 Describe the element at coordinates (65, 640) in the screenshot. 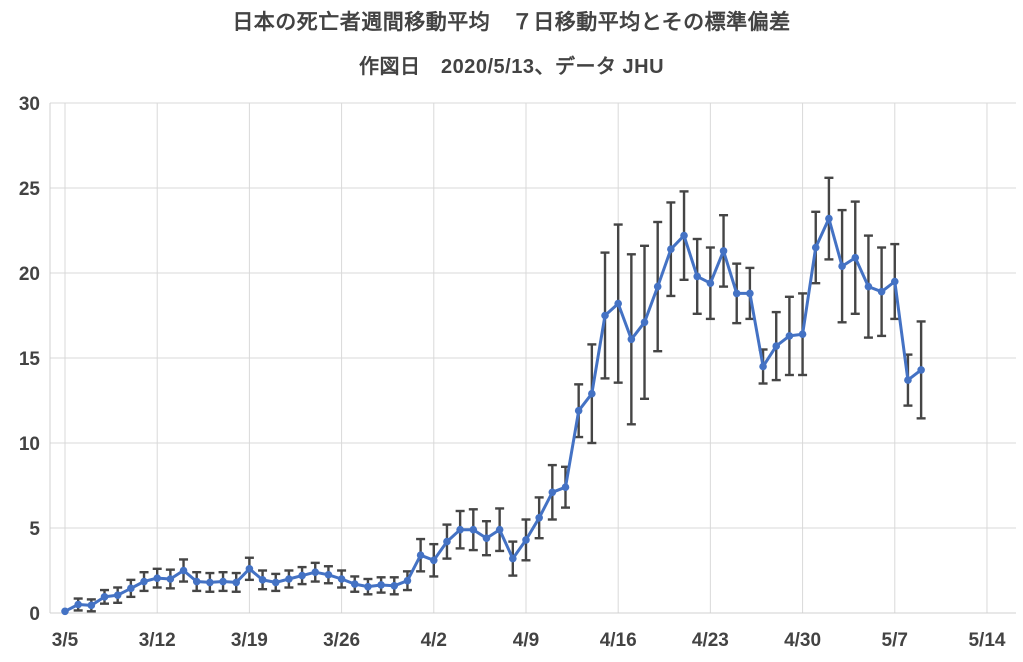

I see `x-tick-label: 3/5` at that location.